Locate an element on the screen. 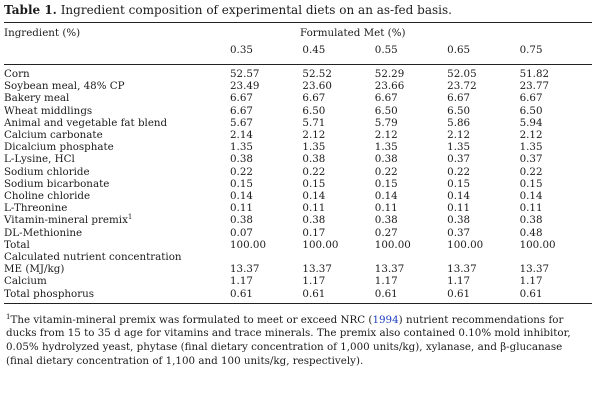  row-label-text: Sodium chloride is located at coordinates (47, 171).